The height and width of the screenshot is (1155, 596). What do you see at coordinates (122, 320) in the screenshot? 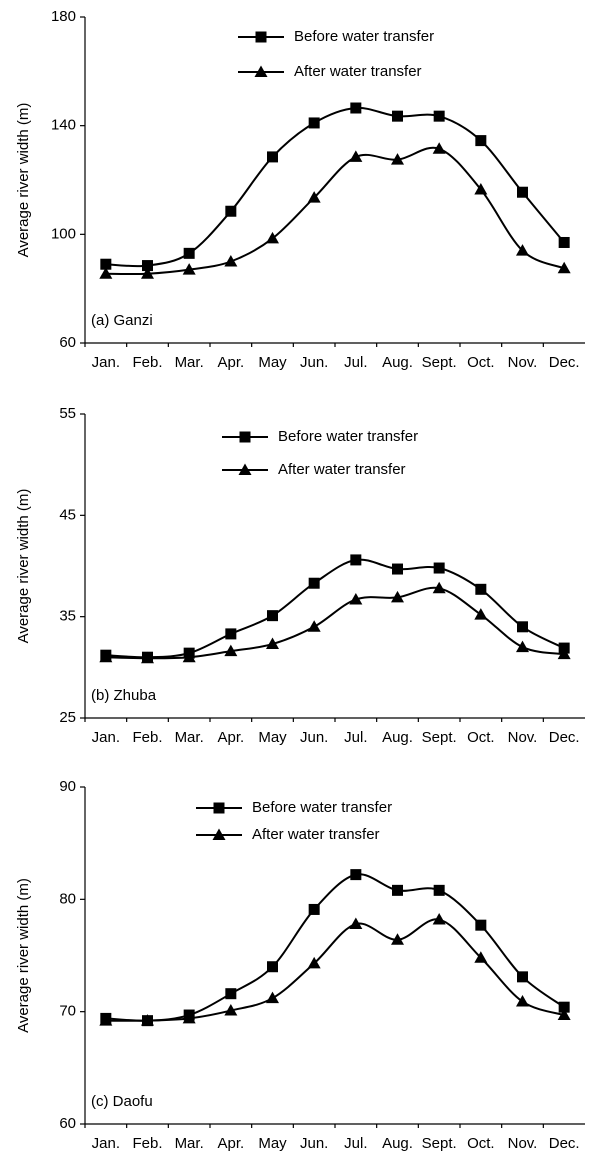
I see `annotation: (a) Ganzi` at bounding box center [122, 320].